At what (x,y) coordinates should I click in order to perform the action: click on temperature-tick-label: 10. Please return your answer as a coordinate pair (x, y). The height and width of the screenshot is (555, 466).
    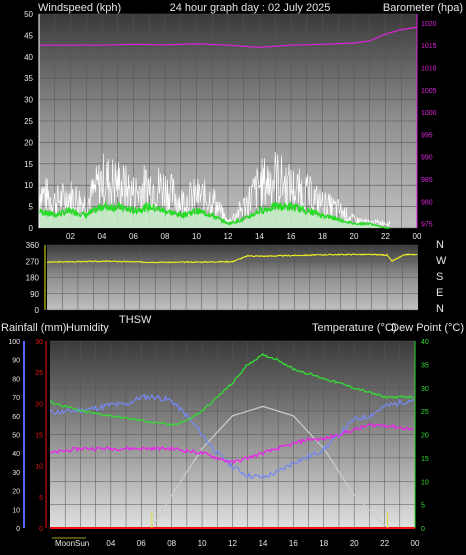
    Looking at the image, I should click on (425, 482).